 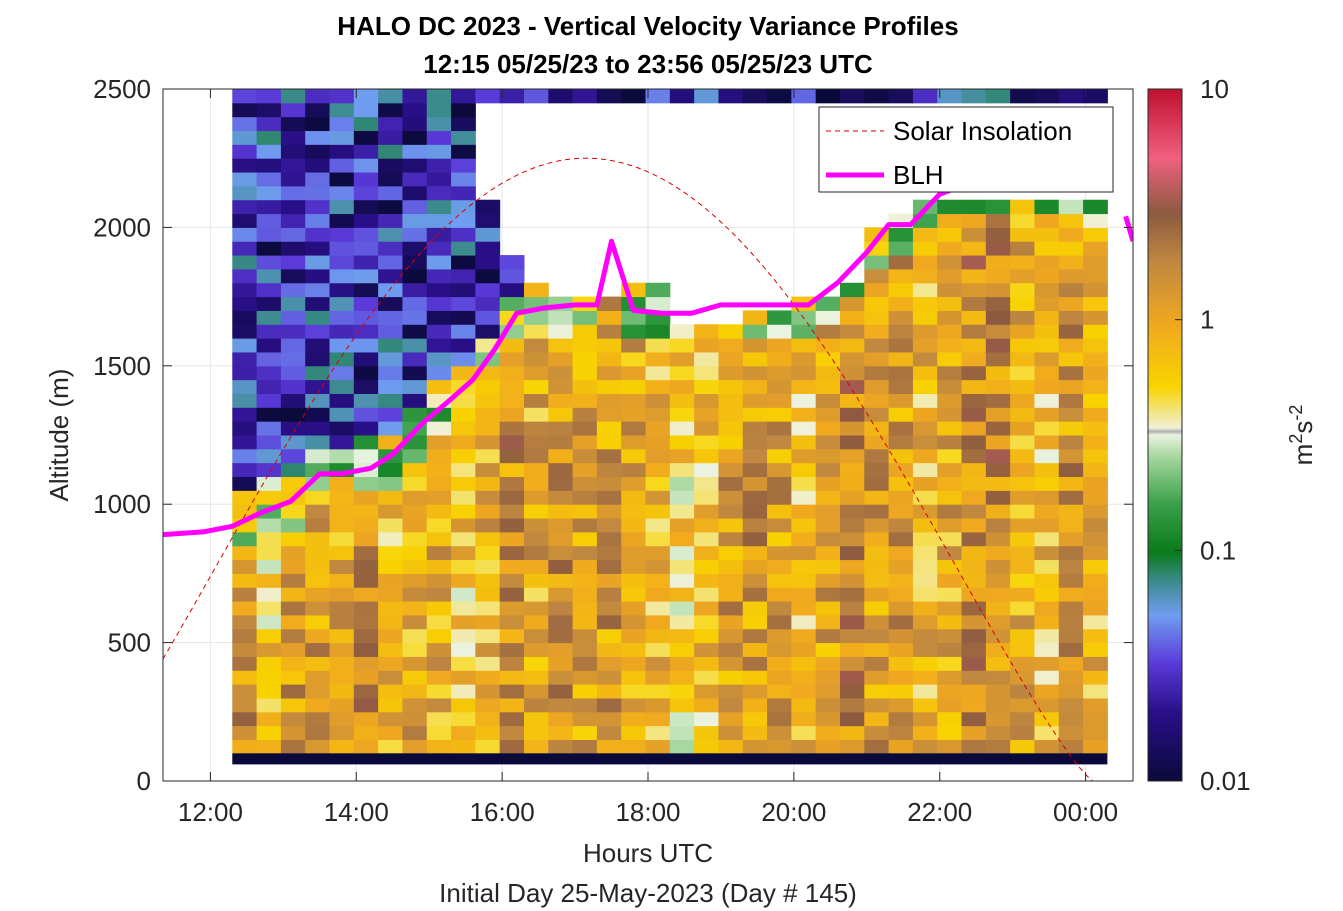 I want to click on colorbar-ticks: 10 1 0.1 0.01, so click(x=1213, y=435).